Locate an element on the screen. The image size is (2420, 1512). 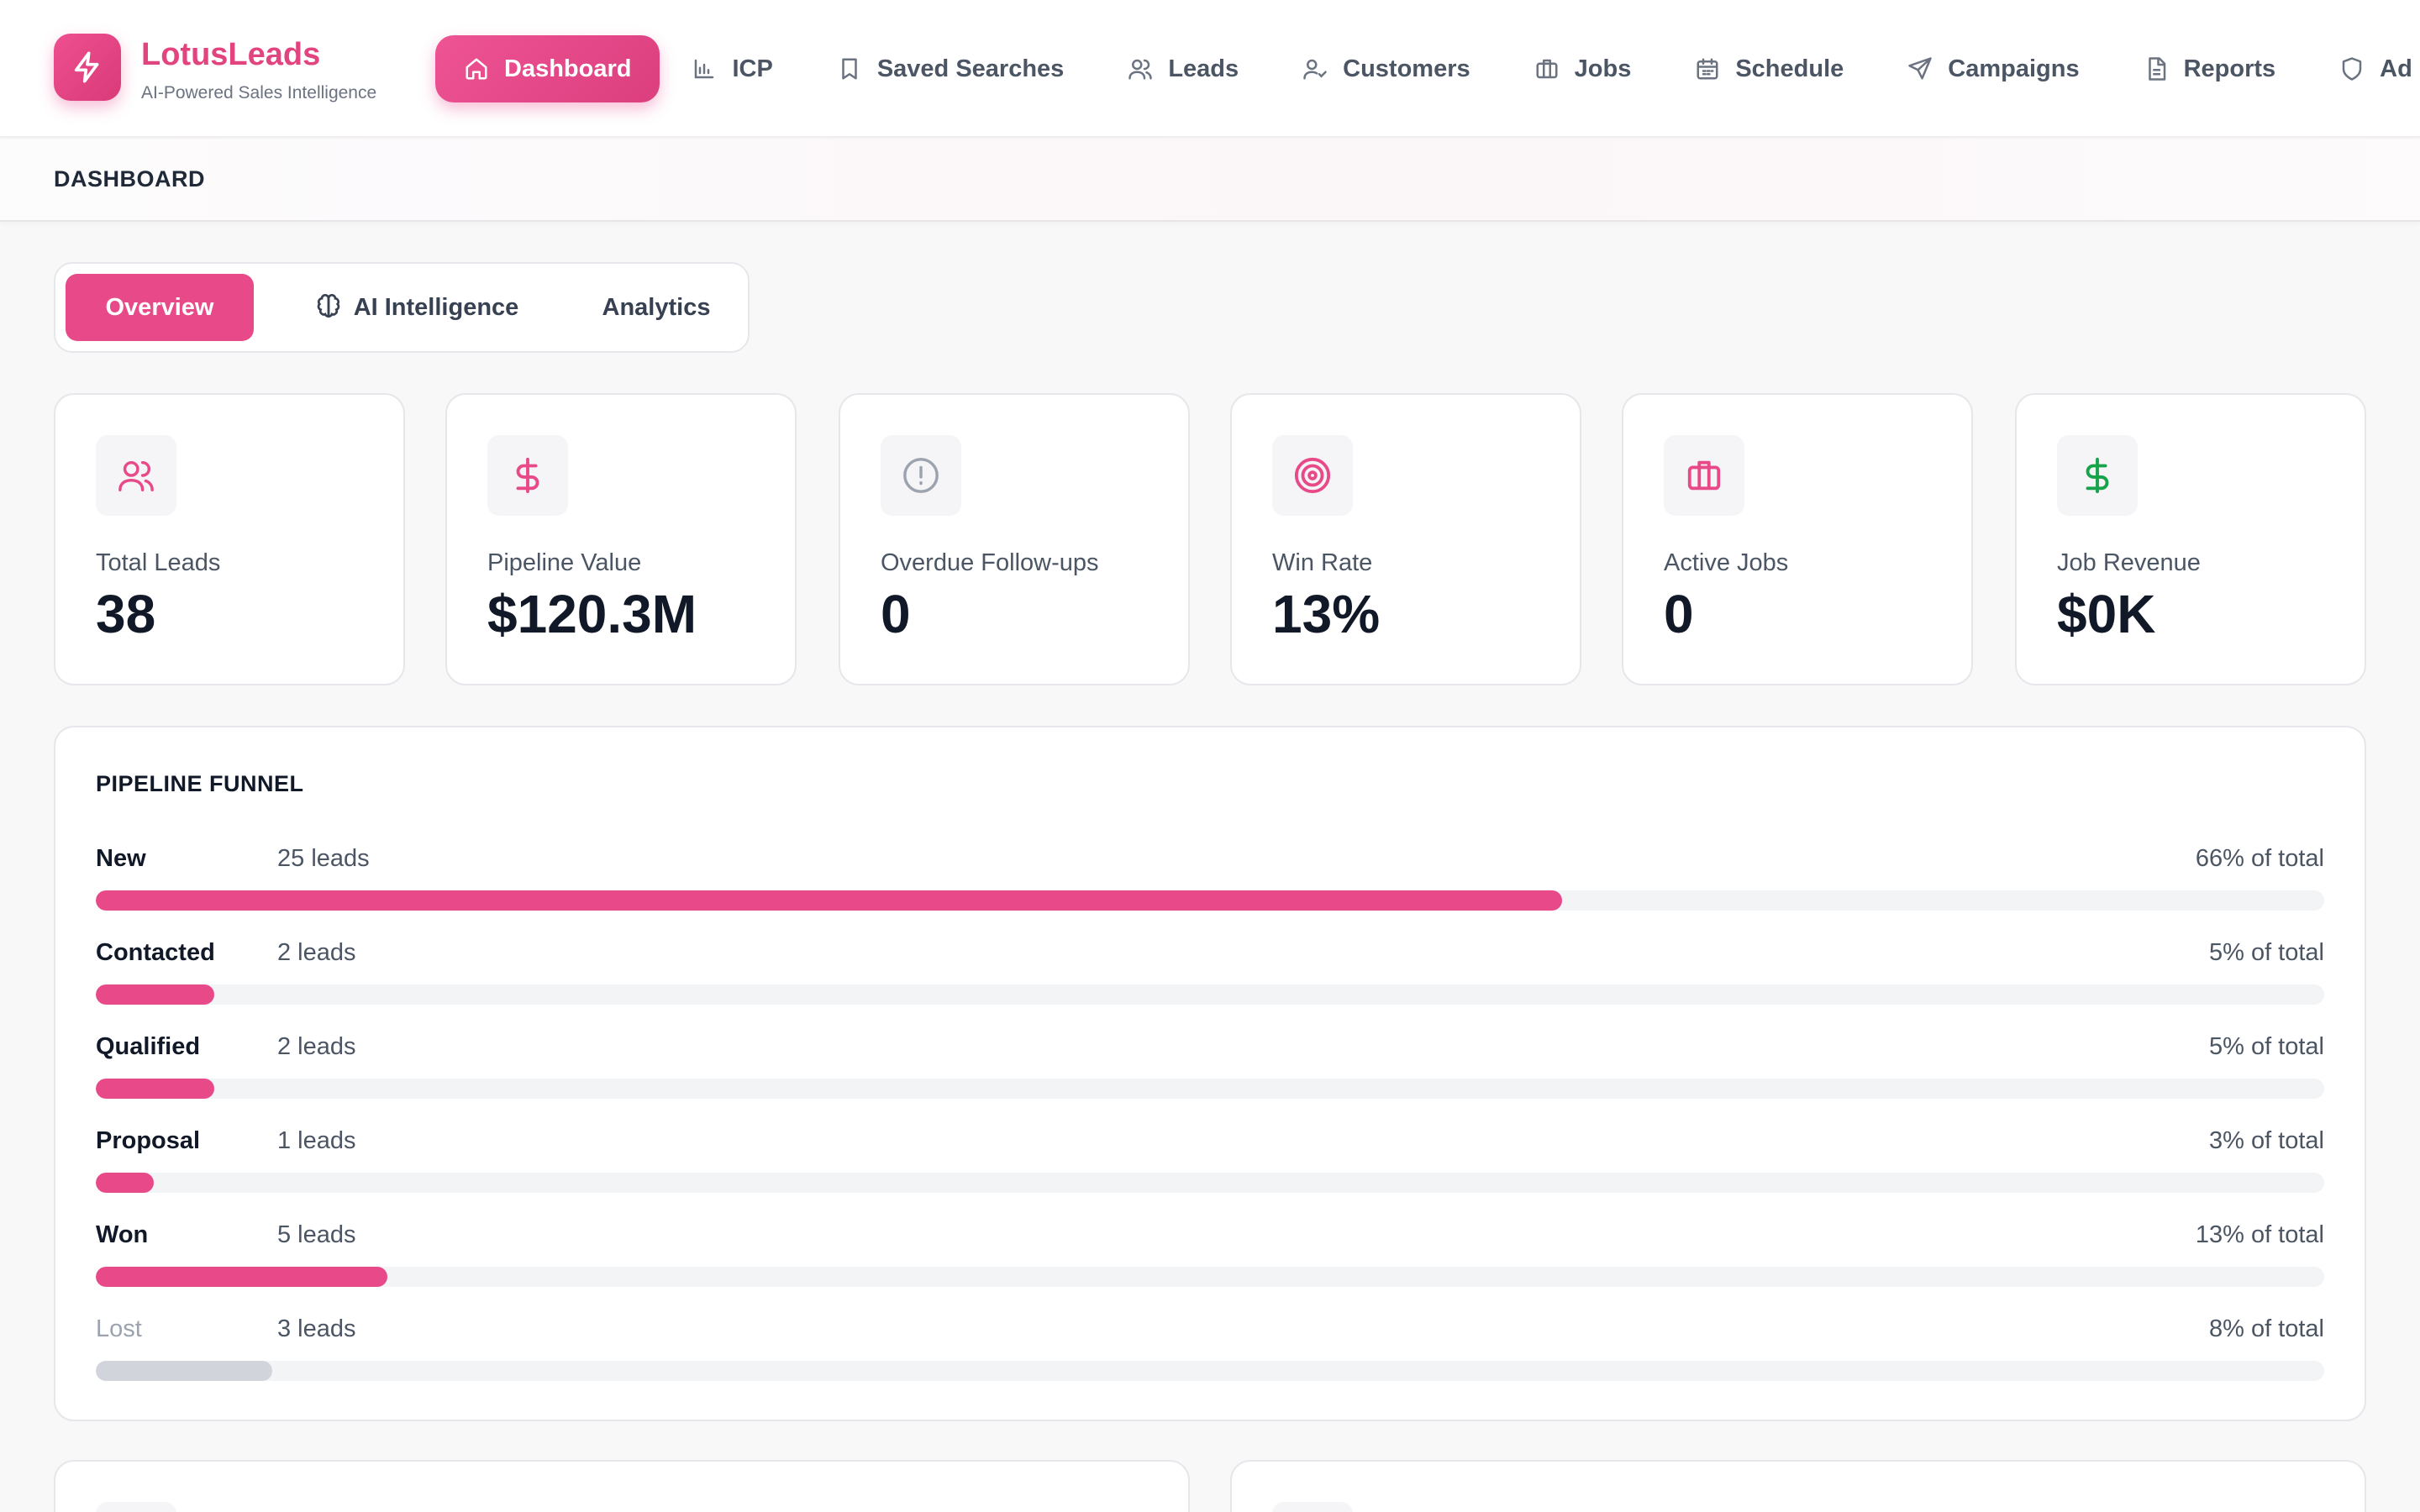
tab-analytics: Analytics is located at coordinates (656, 307).